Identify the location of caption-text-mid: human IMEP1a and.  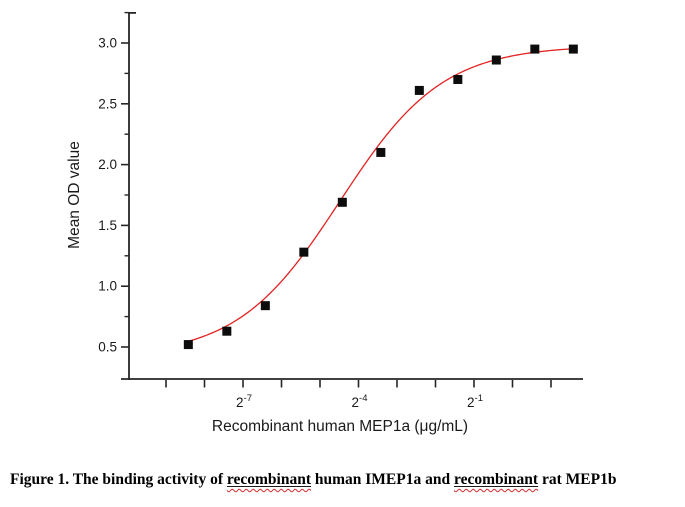
(382, 479).